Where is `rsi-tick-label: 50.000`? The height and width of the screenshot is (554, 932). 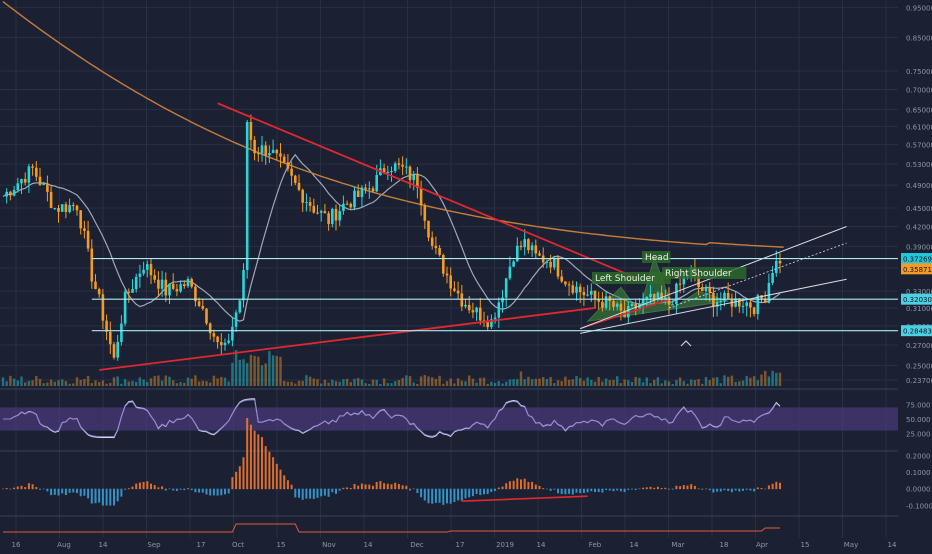
rsi-tick-label: 50.000 is located at coordinates (918, 420).